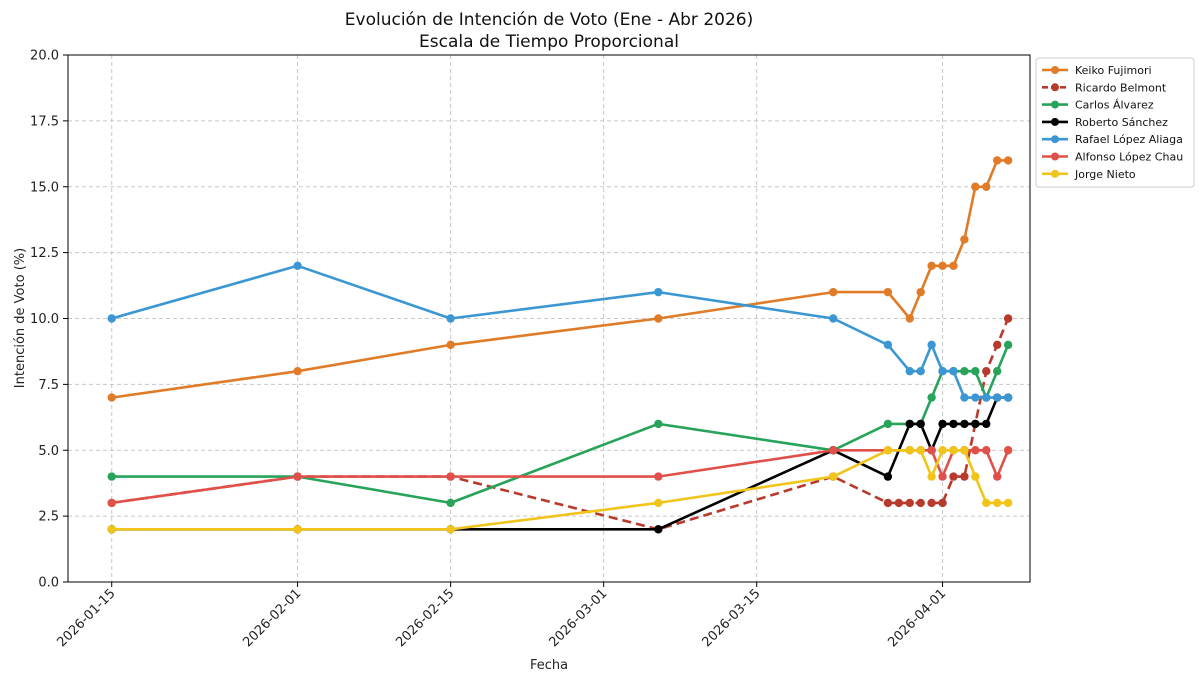  I want to click on y-tick-label: 5.0, so click(48, 451).